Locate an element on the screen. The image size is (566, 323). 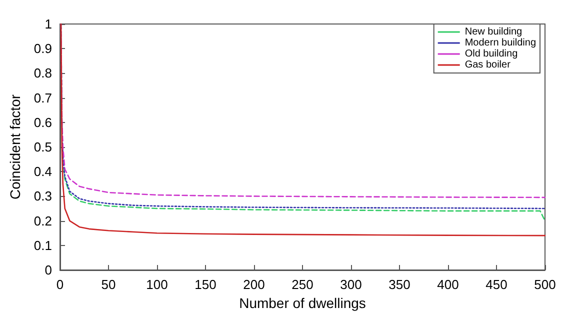
x-tick-label: 300 is located at coordinates (351, 284).